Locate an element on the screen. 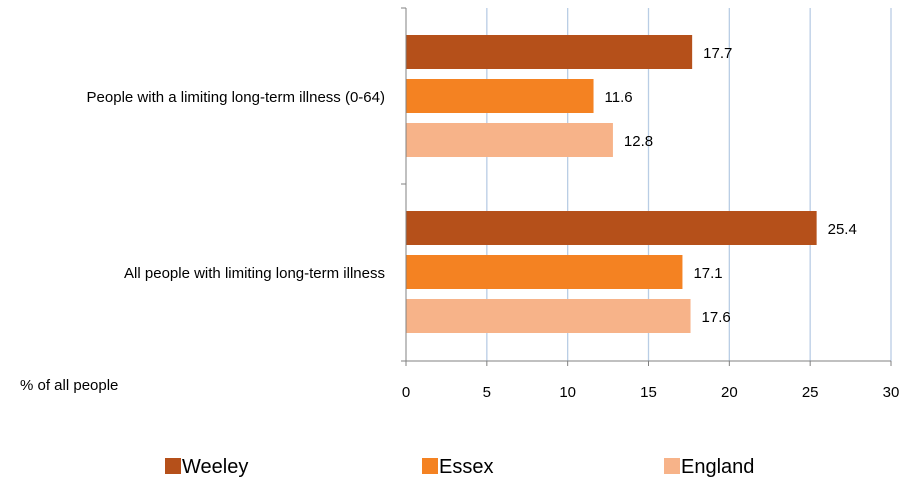  legend: Weeley Essex England is located at coordinates (459, 467).